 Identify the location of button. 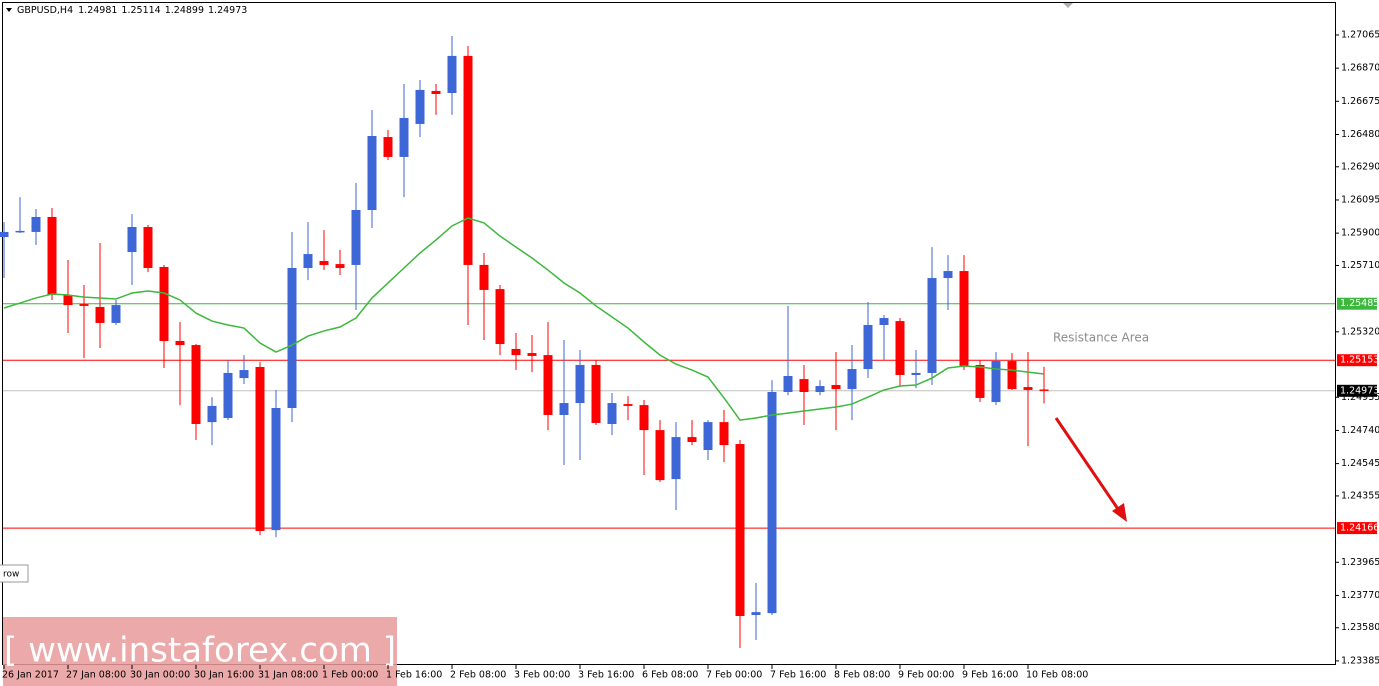
(14, 573).